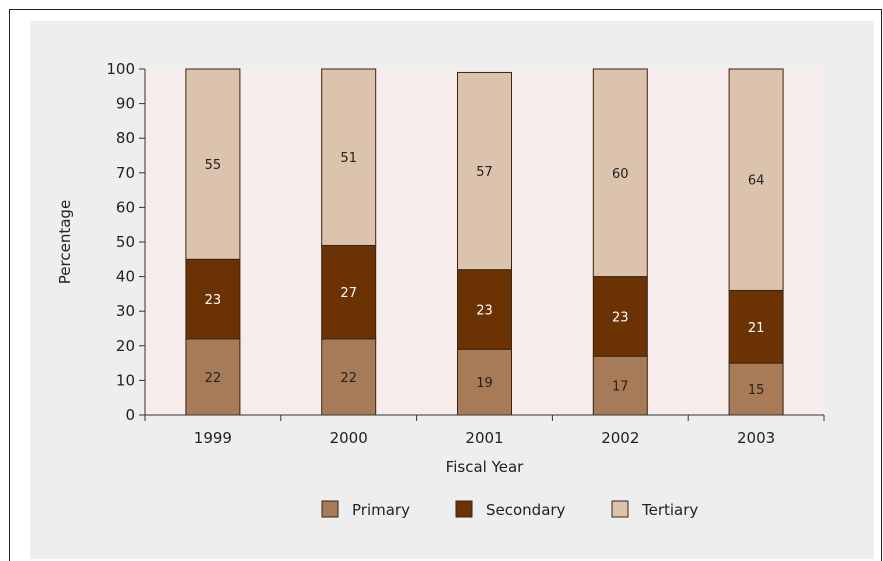  Describe the element at coordinates (464, 509) in the screenshot. I see `legend-swatch-secondary` at that location.